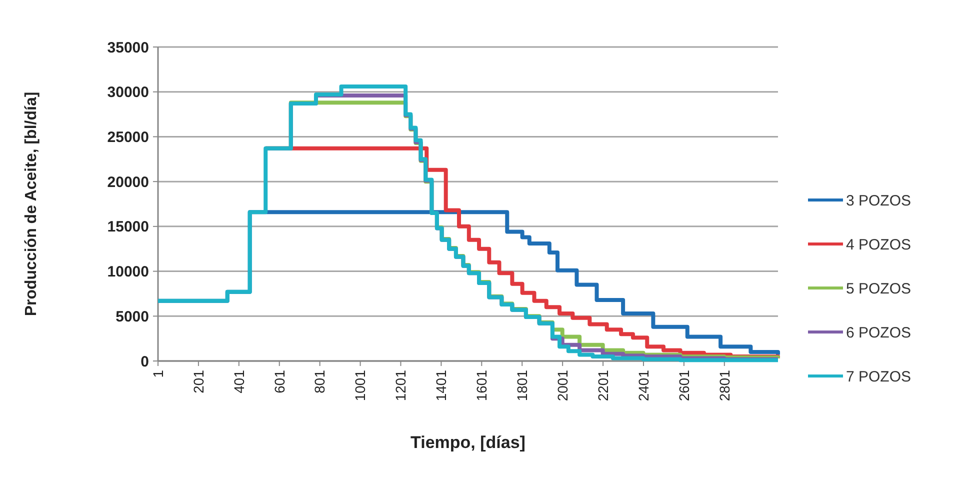 Image resolution: width=968 pixels, height=491 pixels. What do you see at coordinates (879, 245) in the screenshot?
I see `legend-label: 4 POZOS` at bounding box center [879, 245].